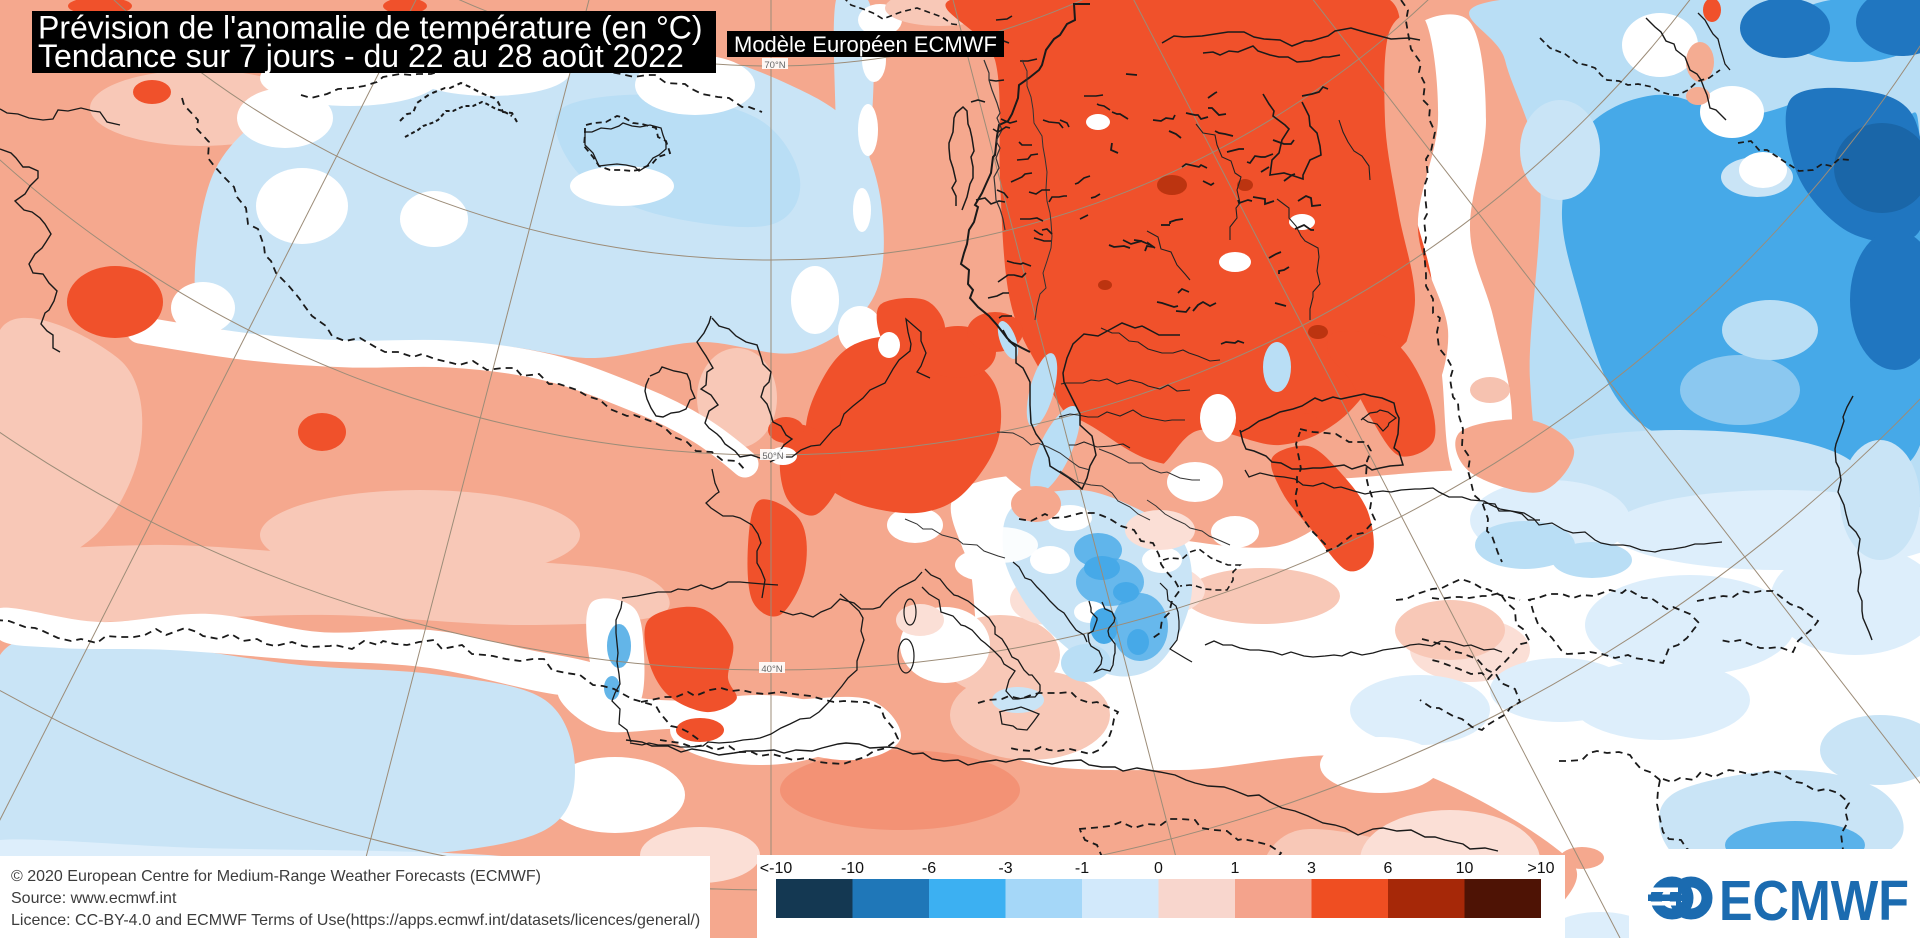 Image resolution: width=1920 pixels, height=943 pixels. I want to click on svg-text: 6, so click(1388, 868).